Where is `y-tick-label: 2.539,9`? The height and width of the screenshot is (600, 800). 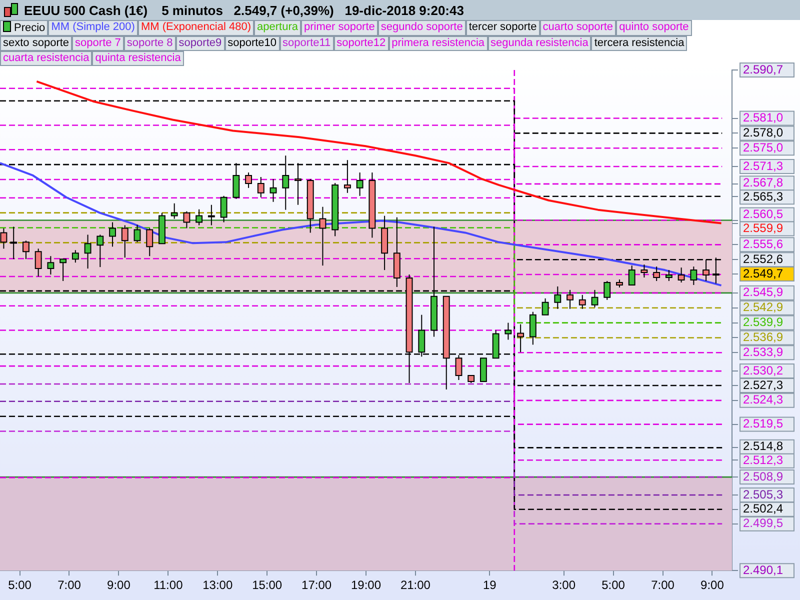 y-tick-label: 2.539,9 is located at coordinates (763, 322).